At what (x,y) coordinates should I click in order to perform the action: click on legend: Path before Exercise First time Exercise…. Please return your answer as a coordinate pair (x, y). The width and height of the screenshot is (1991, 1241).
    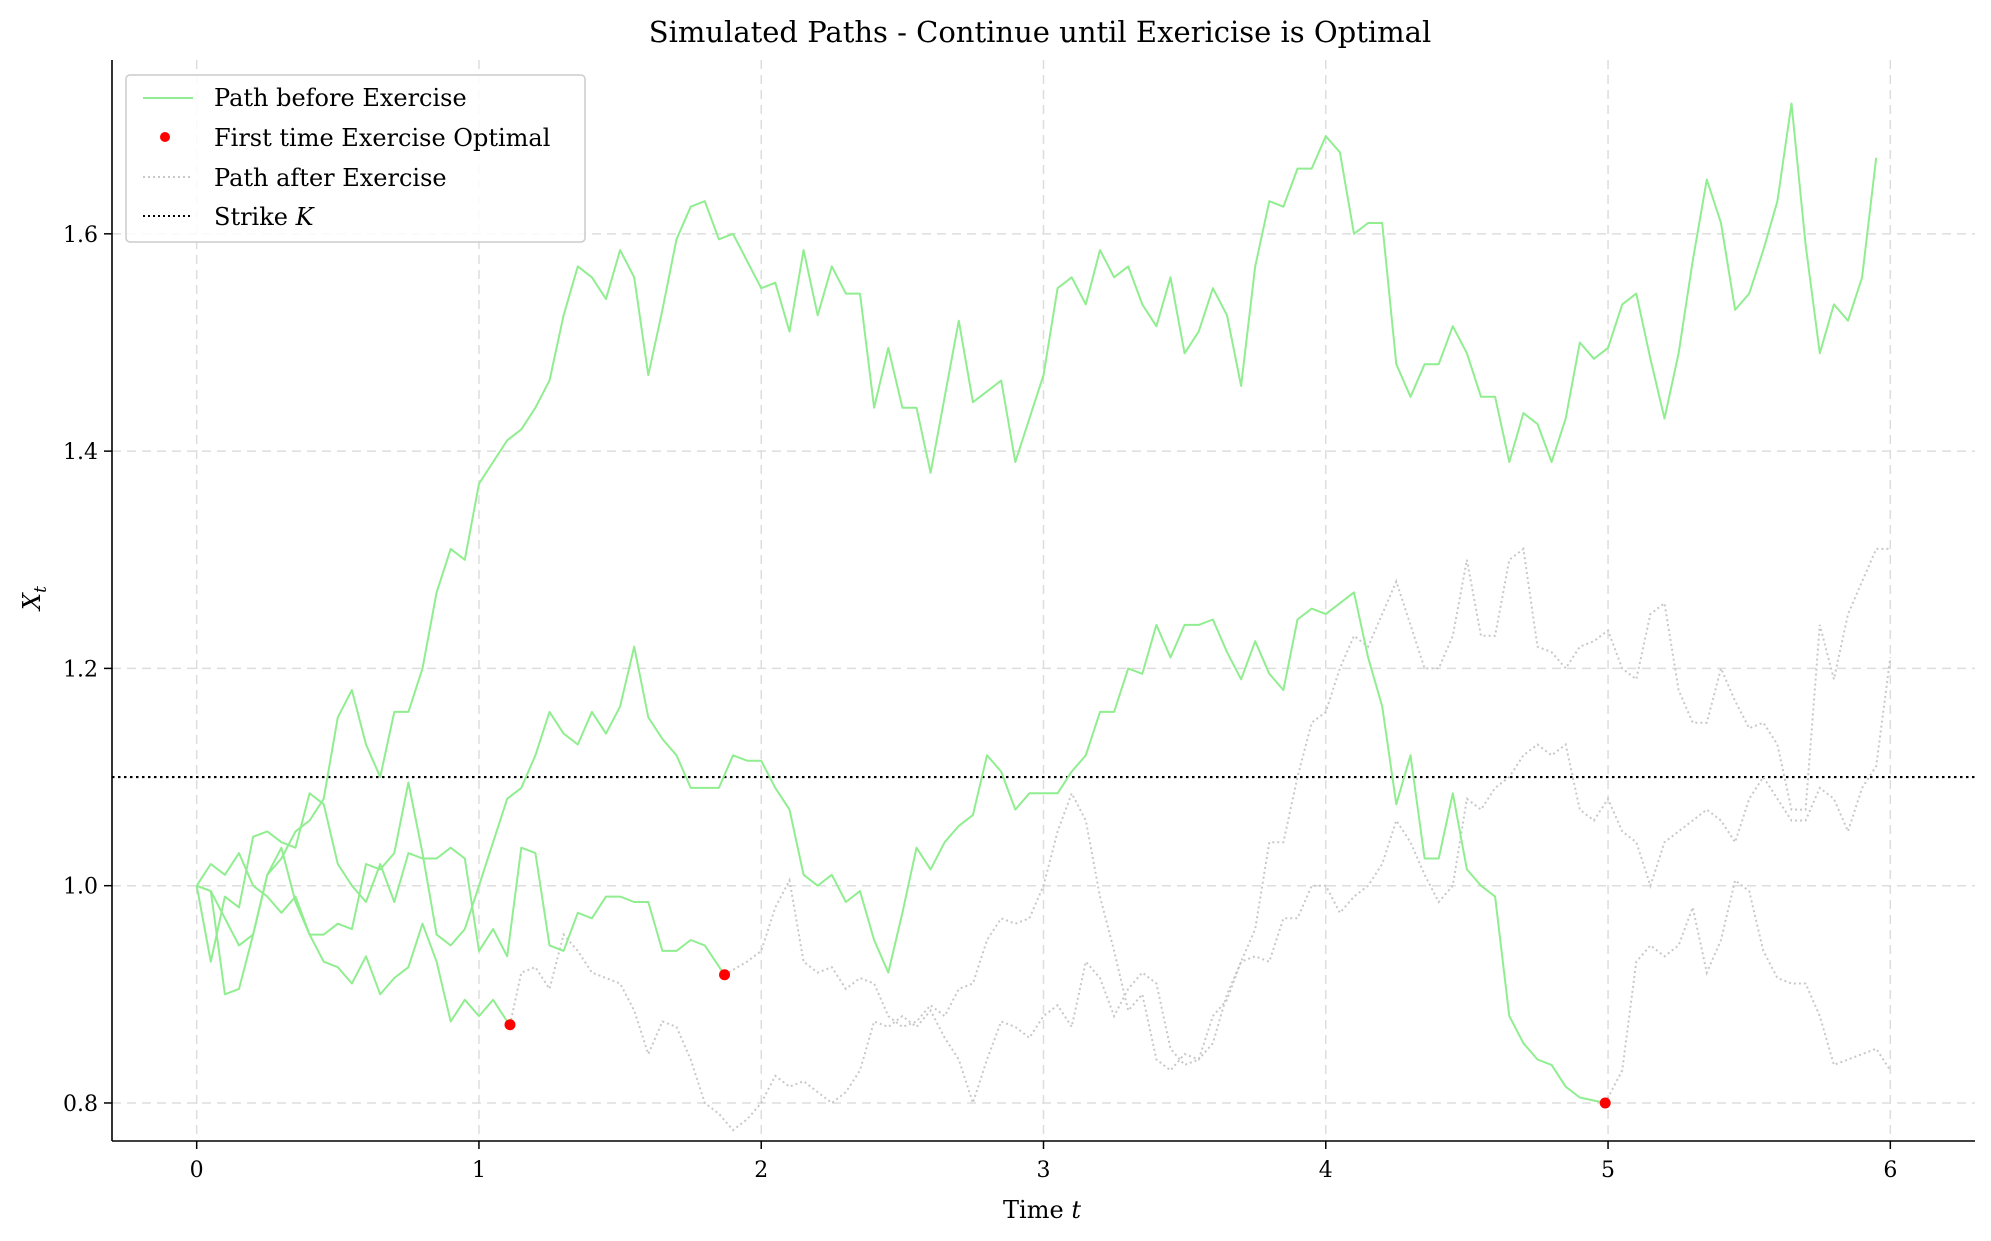
    Looking at the image, I should click on (355, 158).